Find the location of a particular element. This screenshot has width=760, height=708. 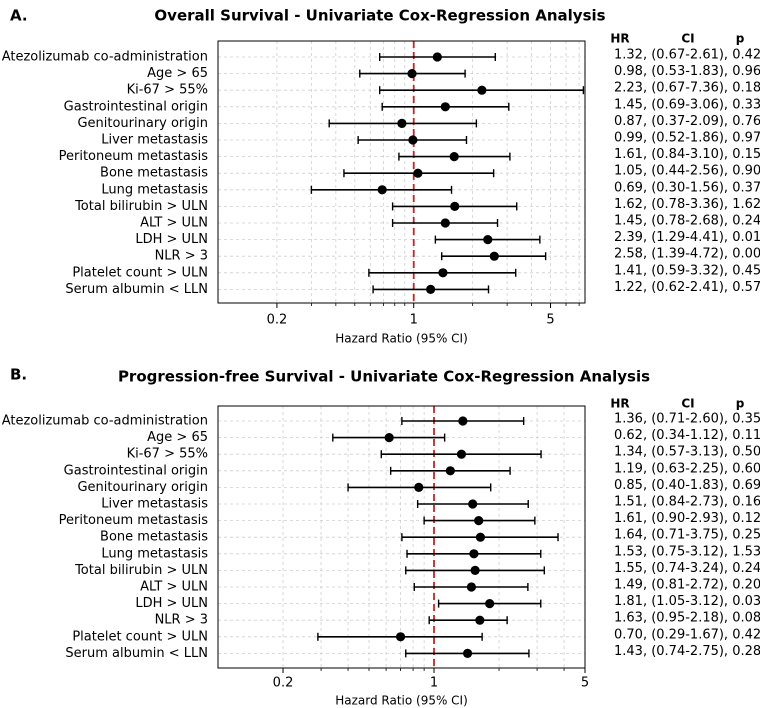

table-row-text: 1.45, (0.78-2.68), 0.24 is located at coordinates (687, 221).